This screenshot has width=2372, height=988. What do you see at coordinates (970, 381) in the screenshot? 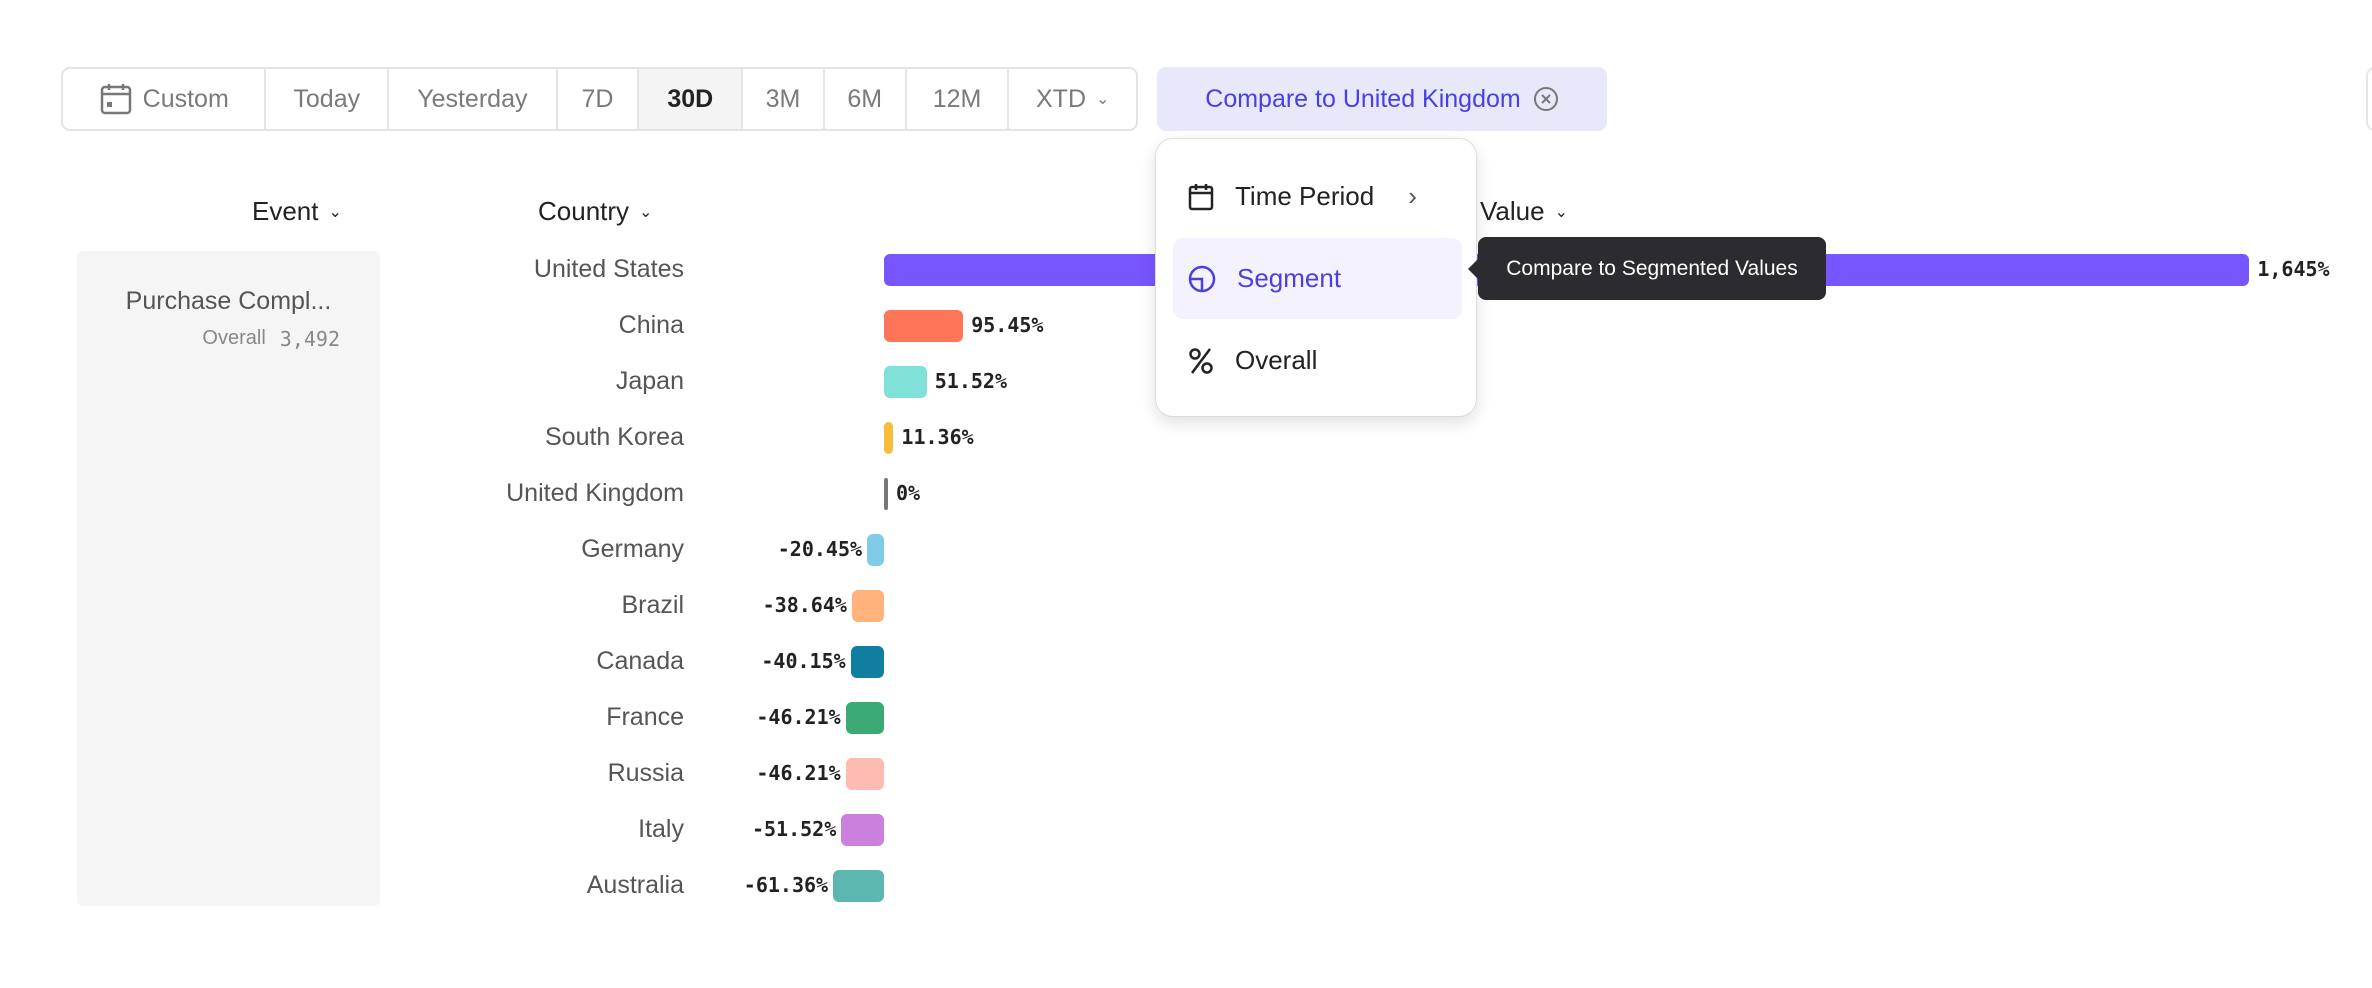
I see `value-label: 51.52%` at bounding box center [970, 381].